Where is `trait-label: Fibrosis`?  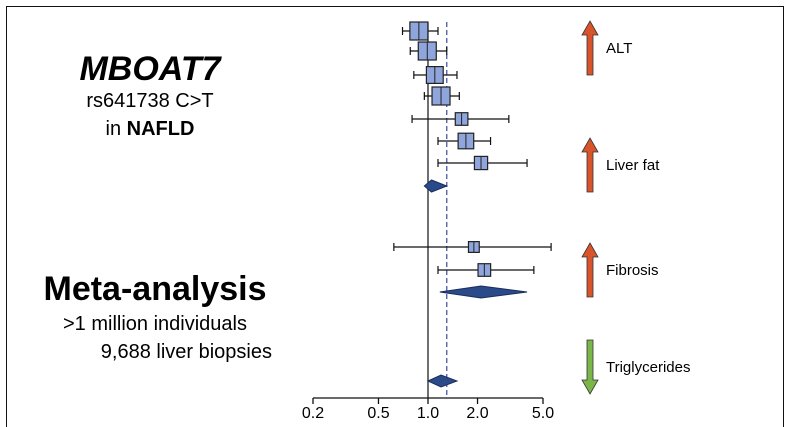 trait-label: Fibrosis is located at coordinates (632, 270).